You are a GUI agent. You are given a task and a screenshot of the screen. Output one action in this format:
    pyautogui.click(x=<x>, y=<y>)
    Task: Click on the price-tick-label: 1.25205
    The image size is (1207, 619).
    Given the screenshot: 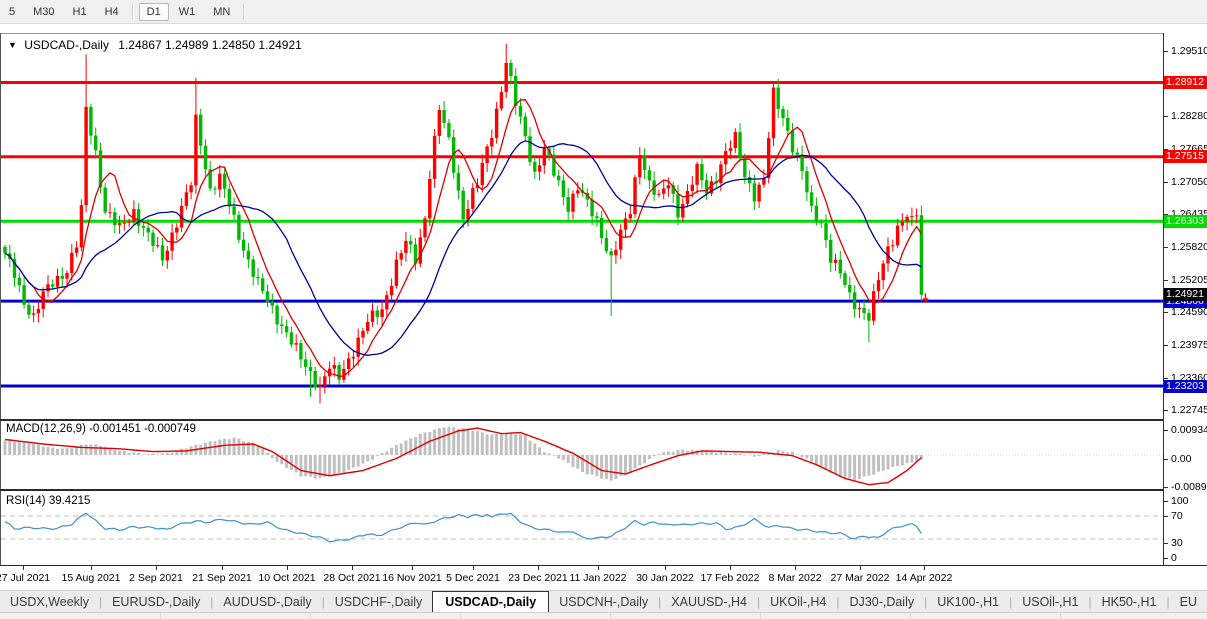 What is the action you would take?
    pyautogui.click(x=1189, y=279)
    